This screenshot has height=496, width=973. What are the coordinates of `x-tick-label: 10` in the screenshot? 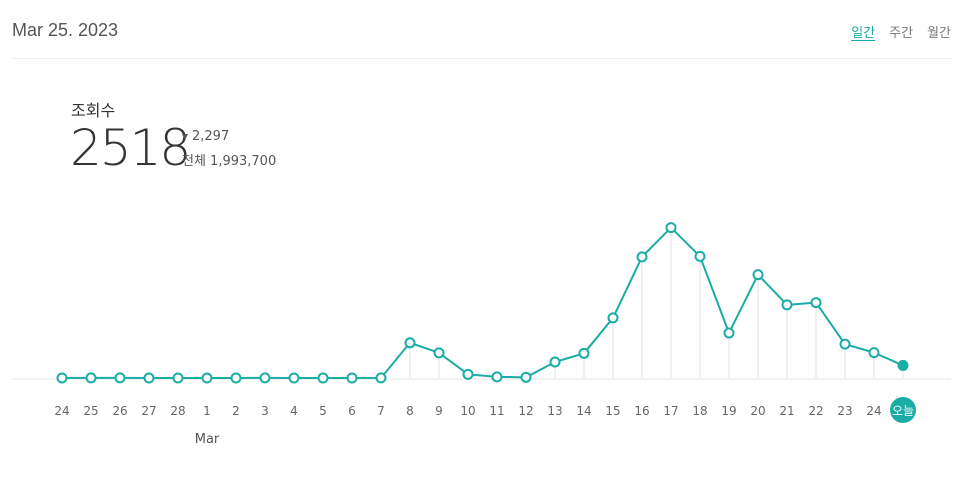 It's located at (467, 411).